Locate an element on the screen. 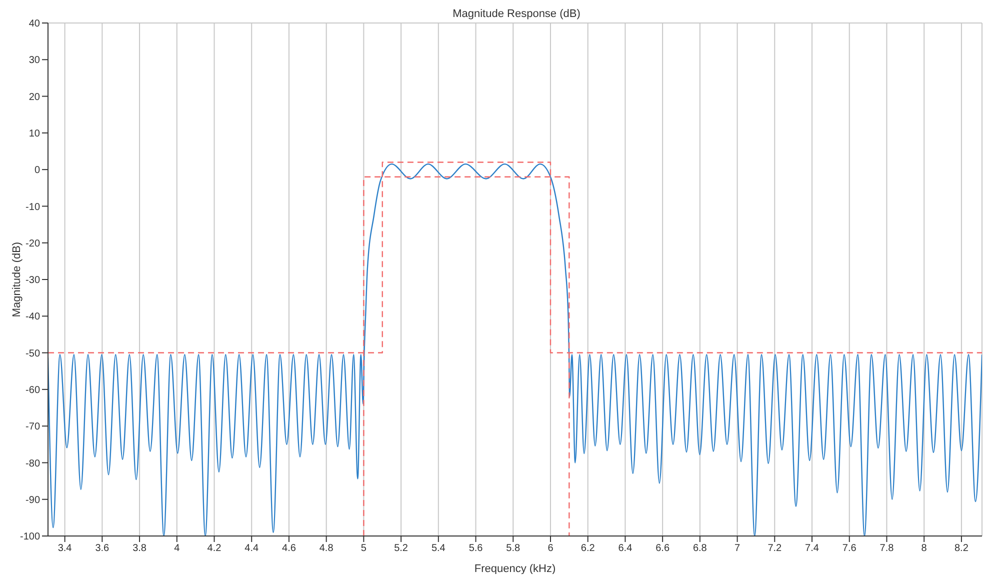 The image size is (993, 577). y-tick-label: -40 is located at coordinates (33, 317).